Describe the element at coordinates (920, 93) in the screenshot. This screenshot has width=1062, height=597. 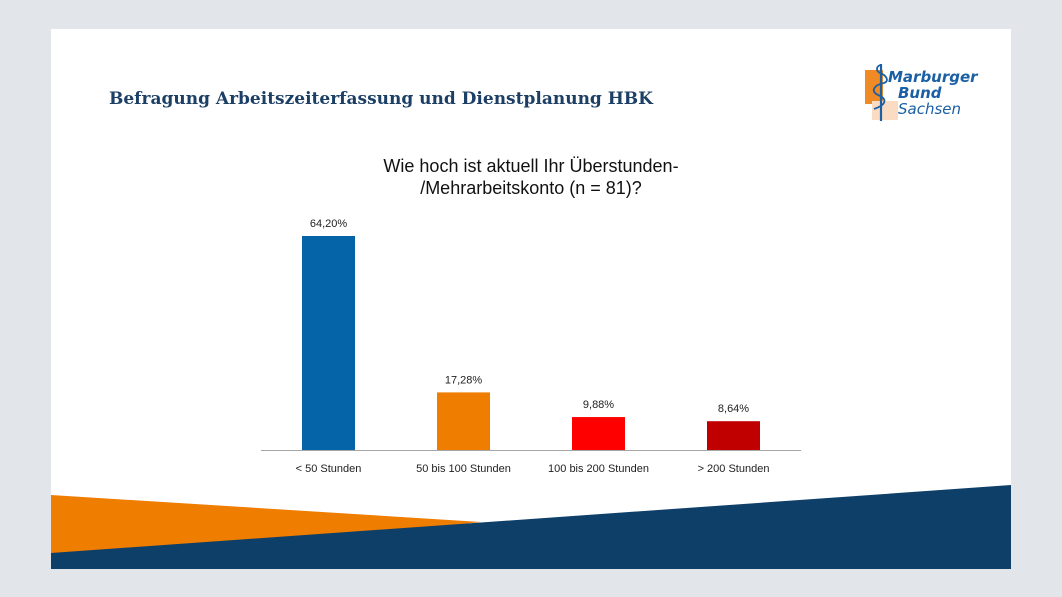
I see `logo-line-2: Bund` at that location.